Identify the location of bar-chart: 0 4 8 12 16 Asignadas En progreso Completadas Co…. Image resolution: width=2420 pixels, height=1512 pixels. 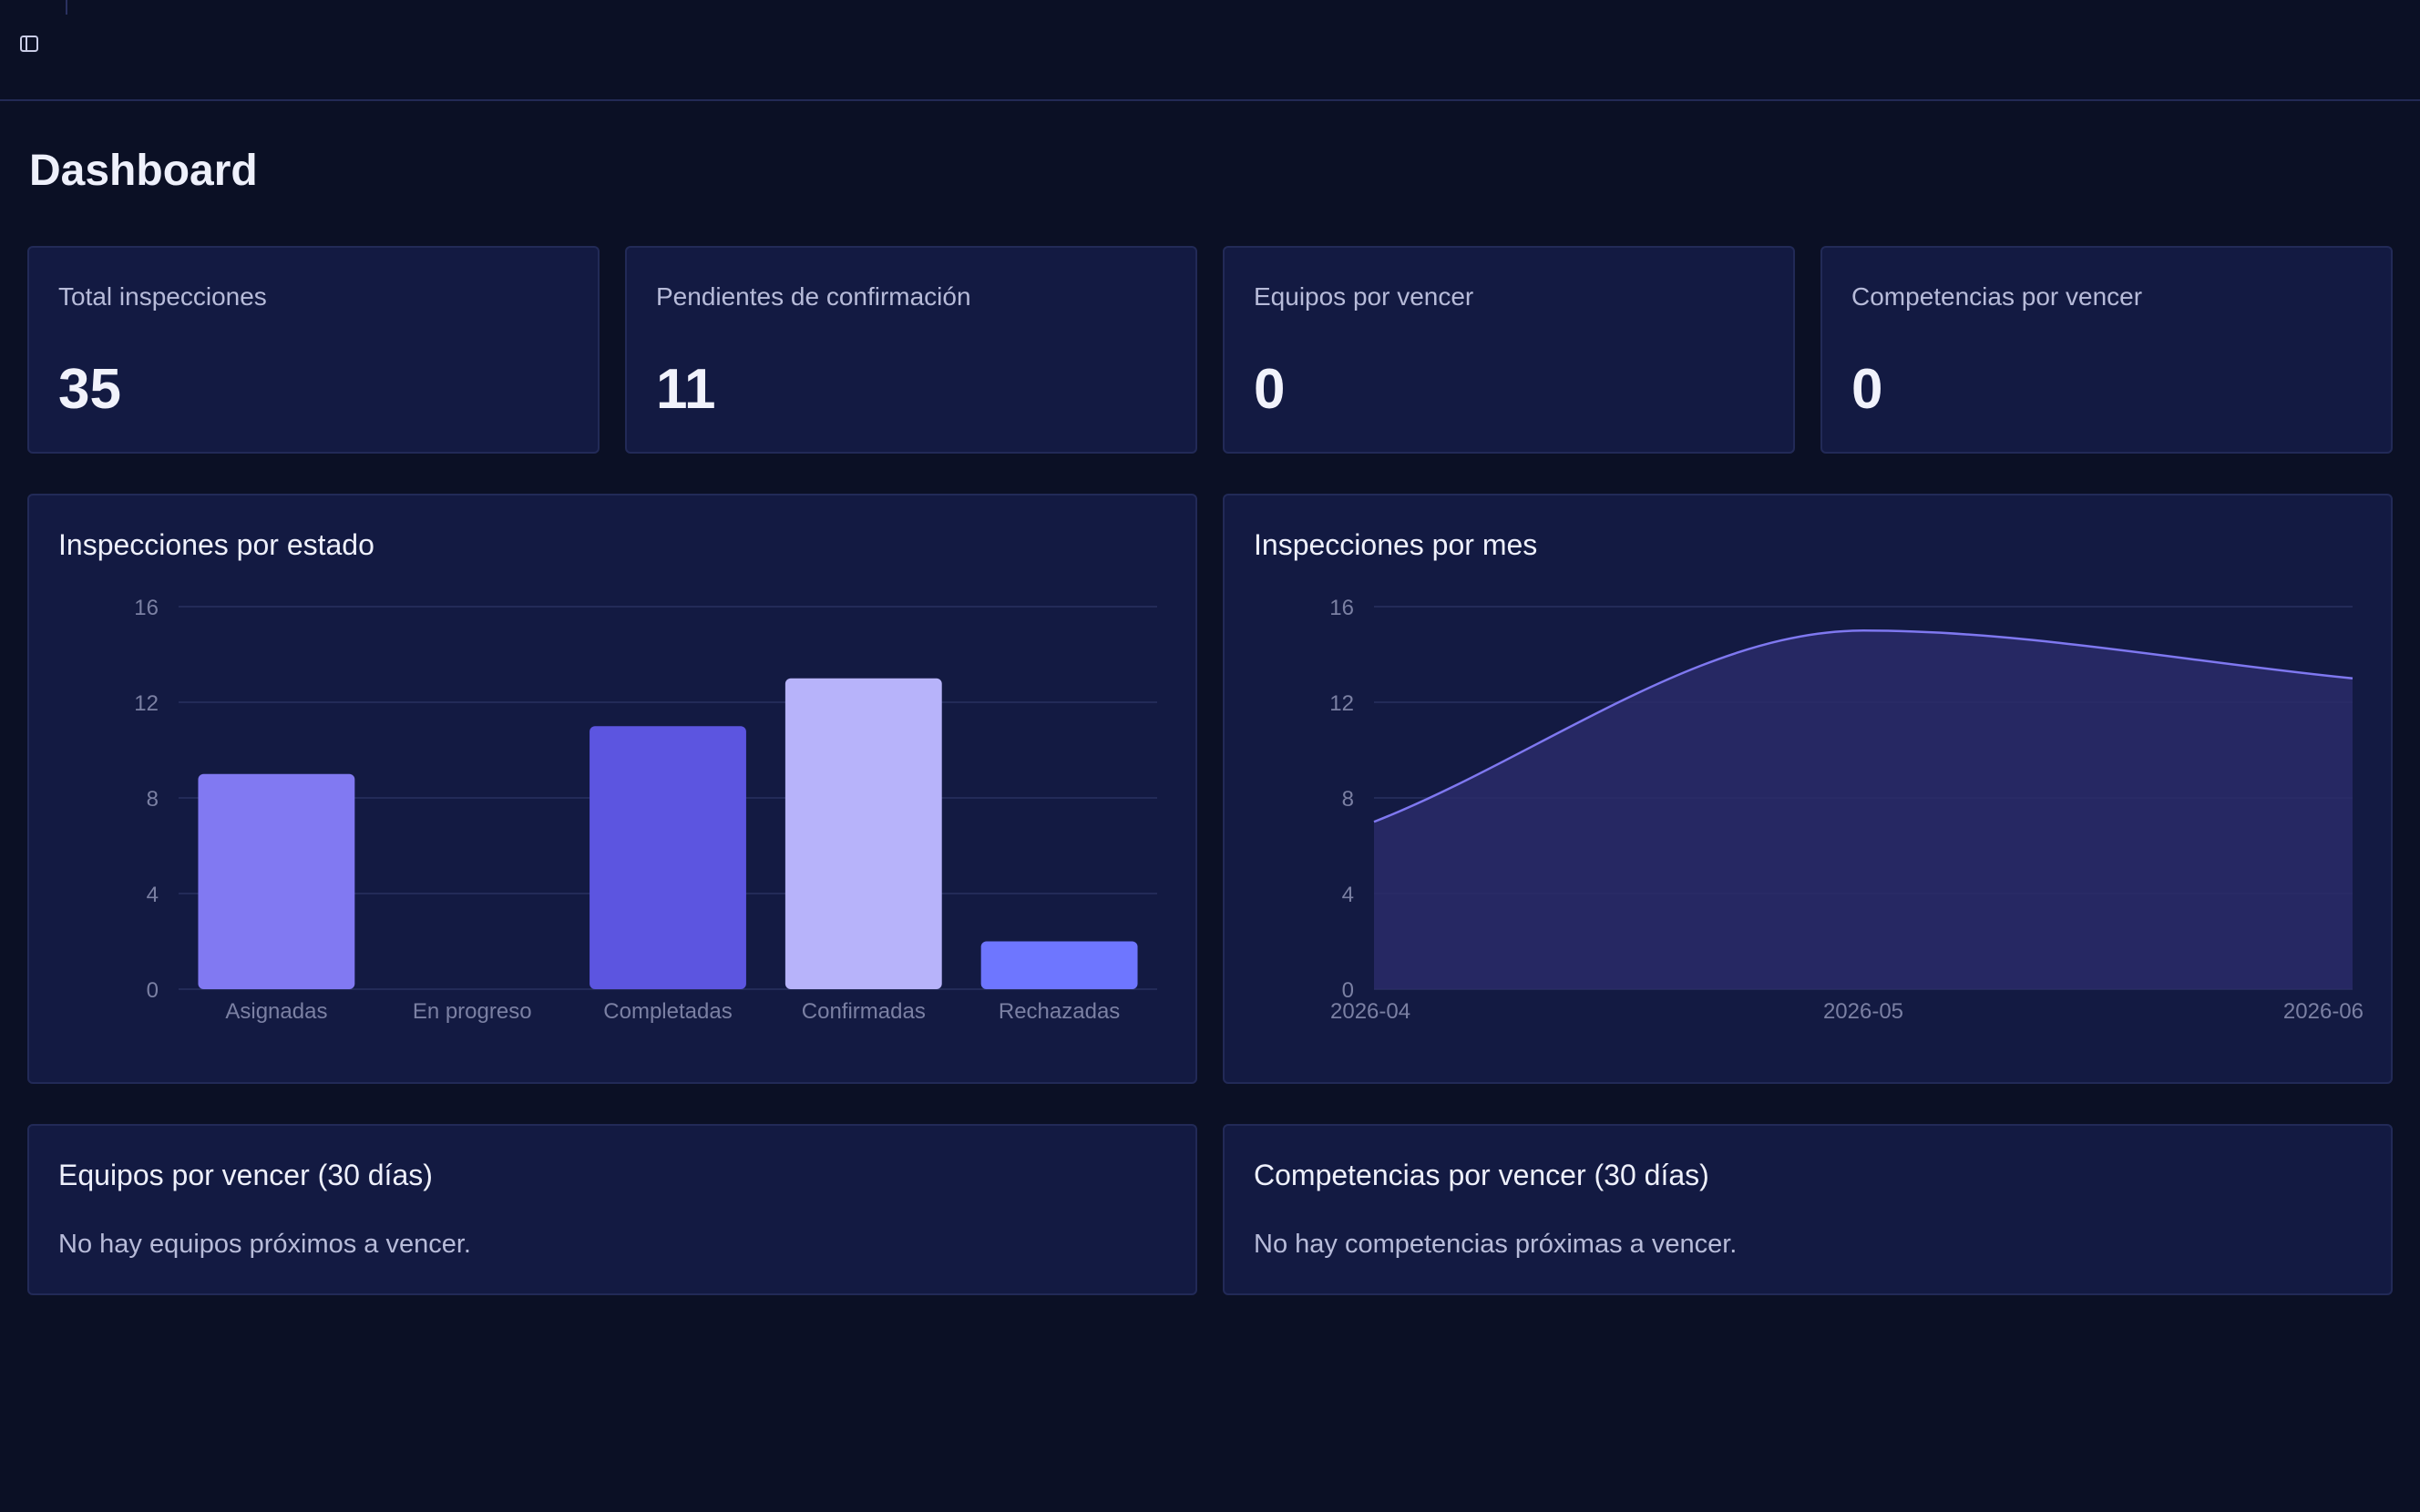
(645, 810).